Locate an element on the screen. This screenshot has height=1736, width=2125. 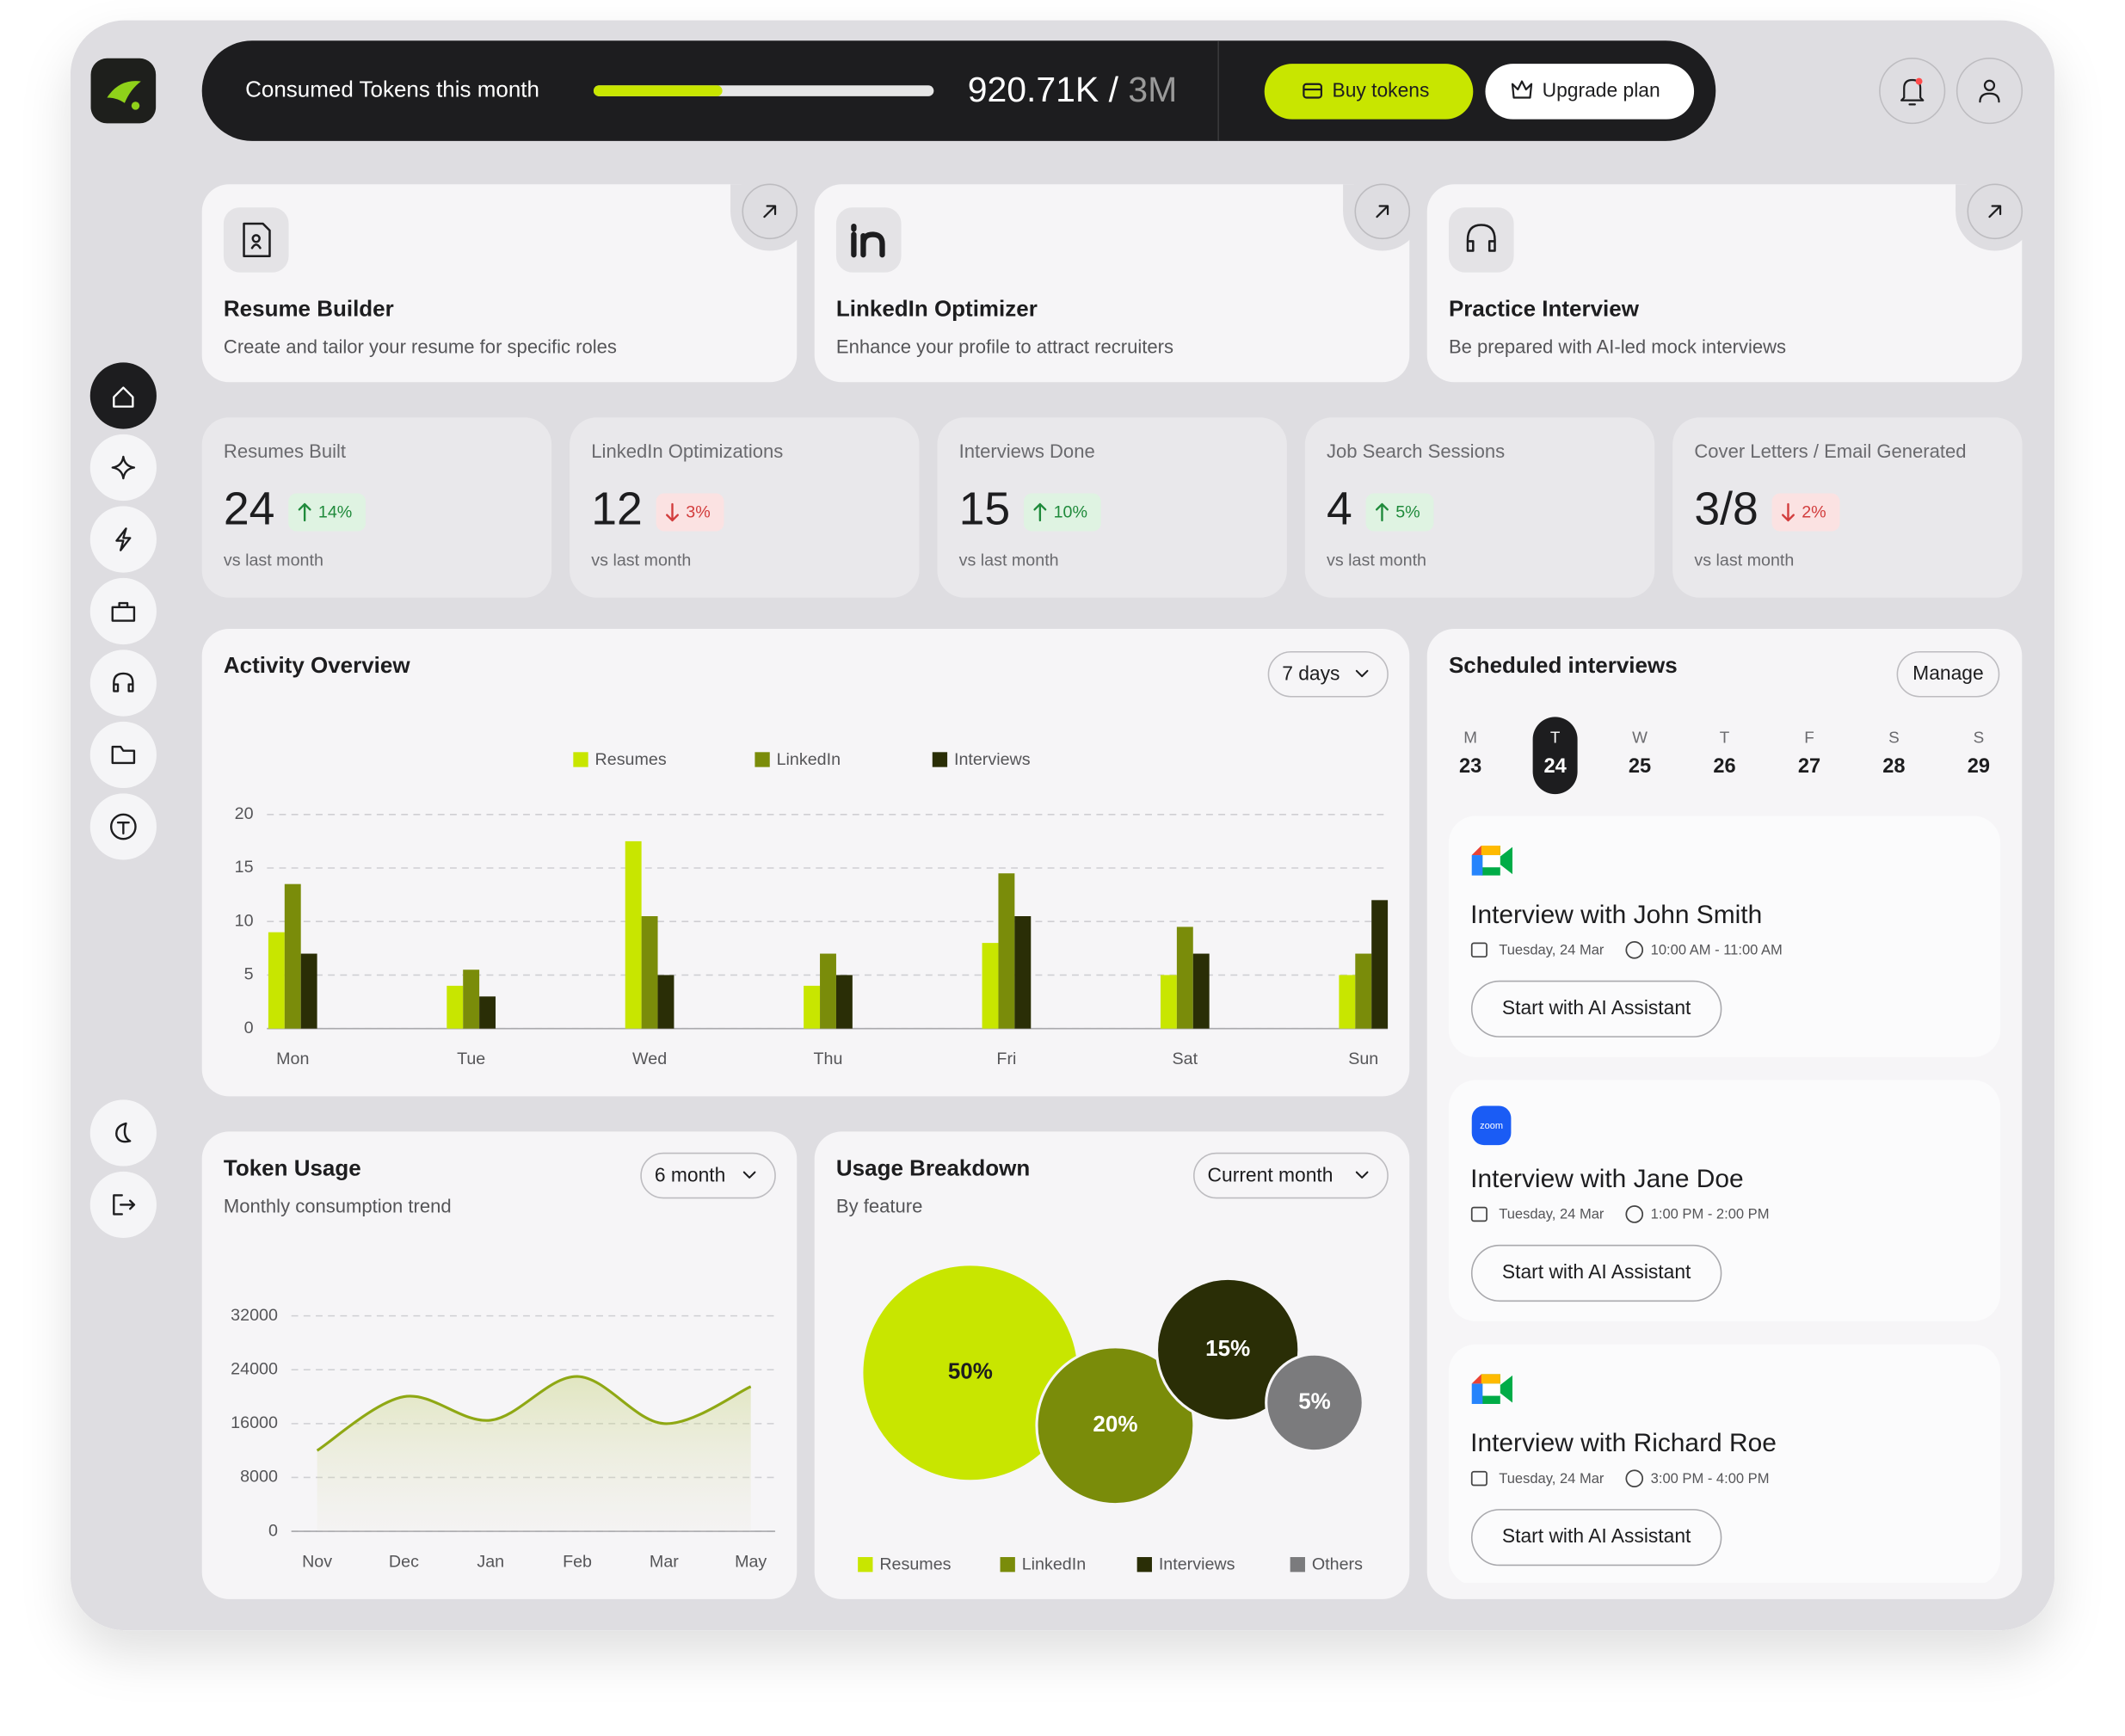
card-title: Resume Builder is located at coordinates (309, 309).